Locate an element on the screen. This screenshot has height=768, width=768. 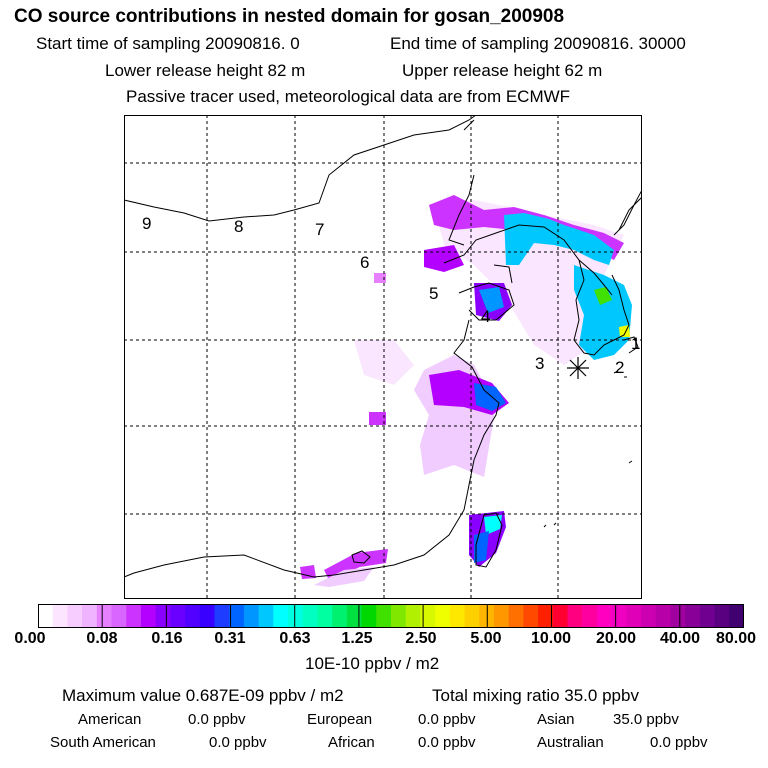
region-label: 7 is located at coordinates (319, 229).